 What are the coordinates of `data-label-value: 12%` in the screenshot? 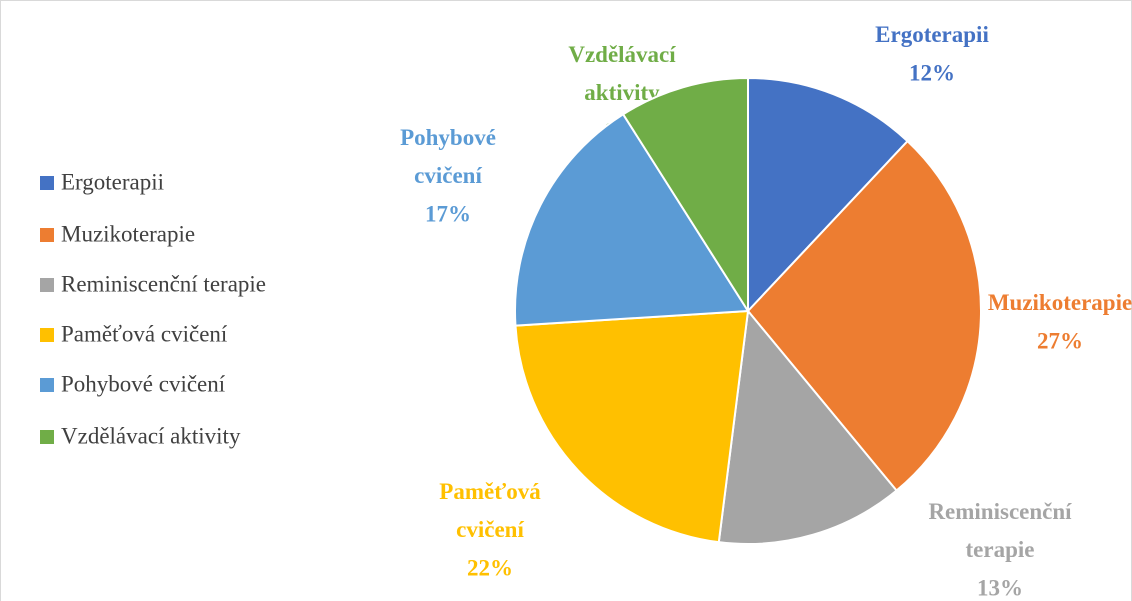 It's located at (932, 72).